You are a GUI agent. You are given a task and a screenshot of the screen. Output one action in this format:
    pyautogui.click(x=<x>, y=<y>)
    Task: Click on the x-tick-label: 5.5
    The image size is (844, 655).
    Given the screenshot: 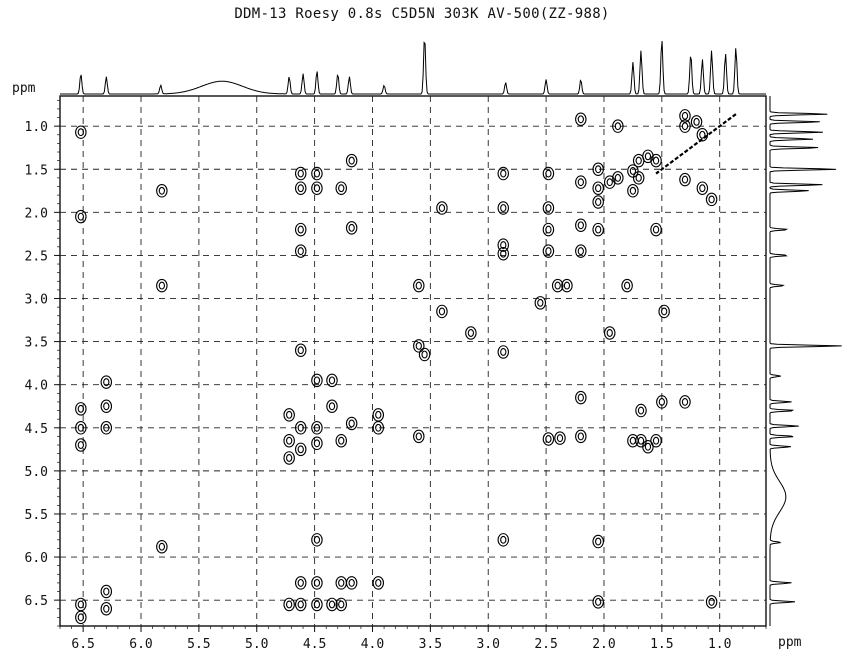 What is the action you would take?
    pyautogui.click(x=198, y=644)
    